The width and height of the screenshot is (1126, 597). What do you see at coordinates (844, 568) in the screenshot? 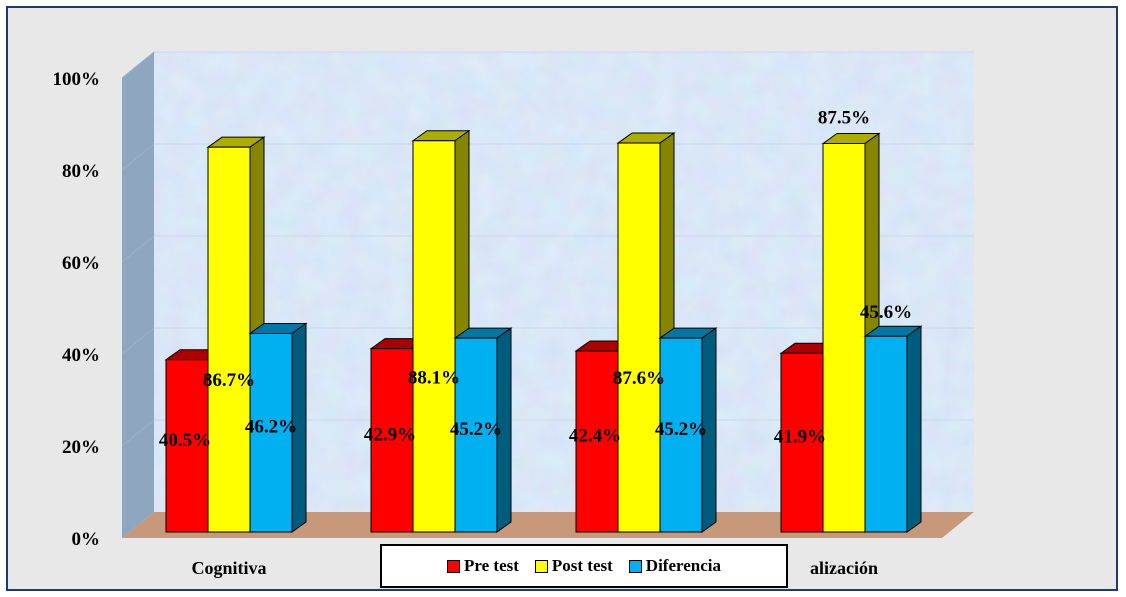
I see `category-label: alización` at bounding box center [844, 568].